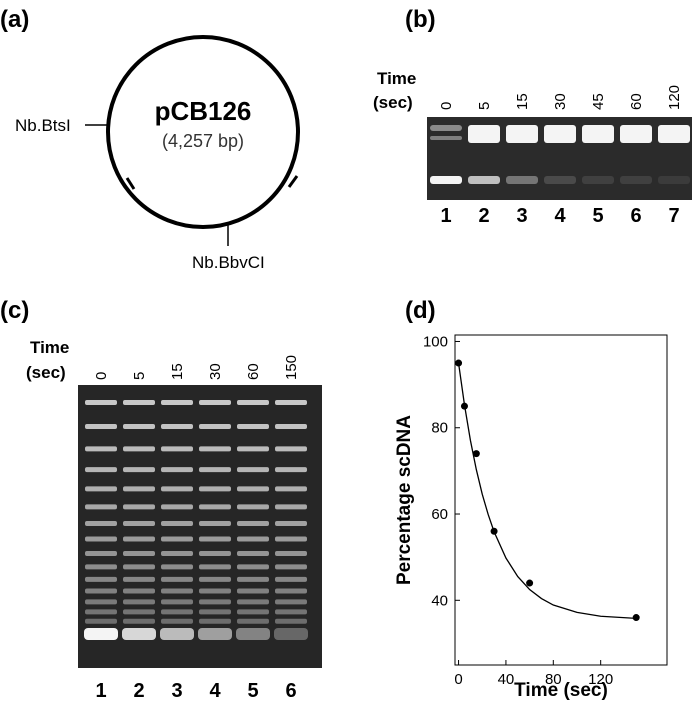 The image size is (700, 702). Describe the element at coordinates (138, 691) in the screenshot. I see `lane-number: 2` at that location.